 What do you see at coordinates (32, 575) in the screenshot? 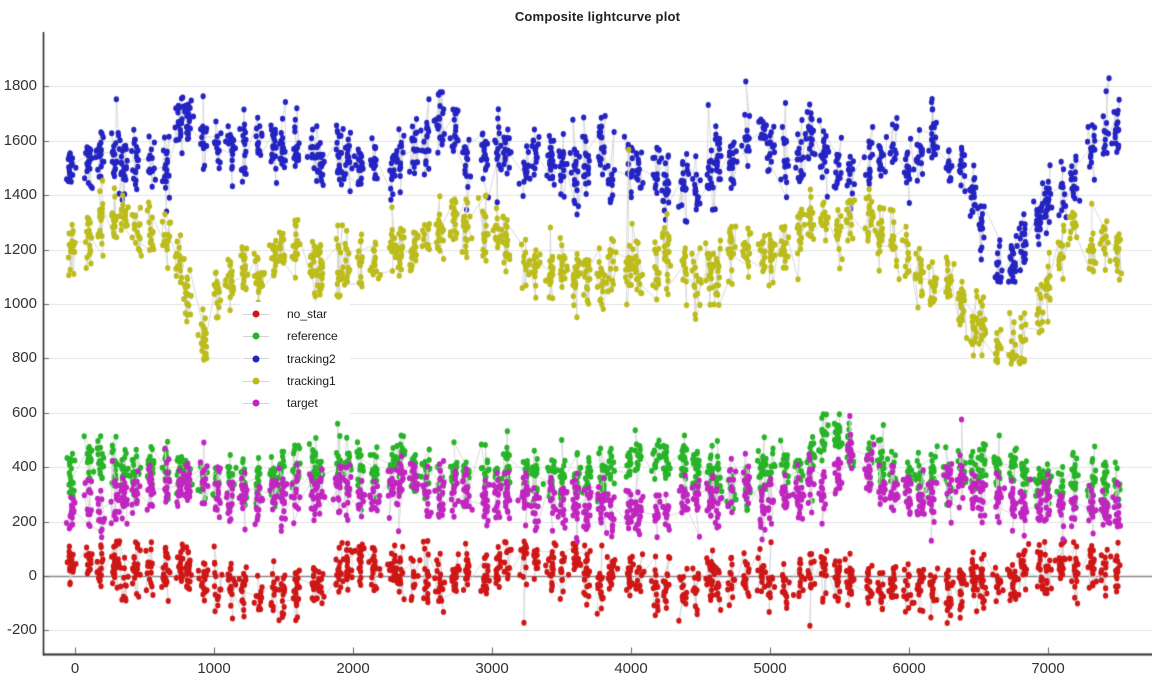
I see `y-tick-label: 0` at bounding box center [32, 575].